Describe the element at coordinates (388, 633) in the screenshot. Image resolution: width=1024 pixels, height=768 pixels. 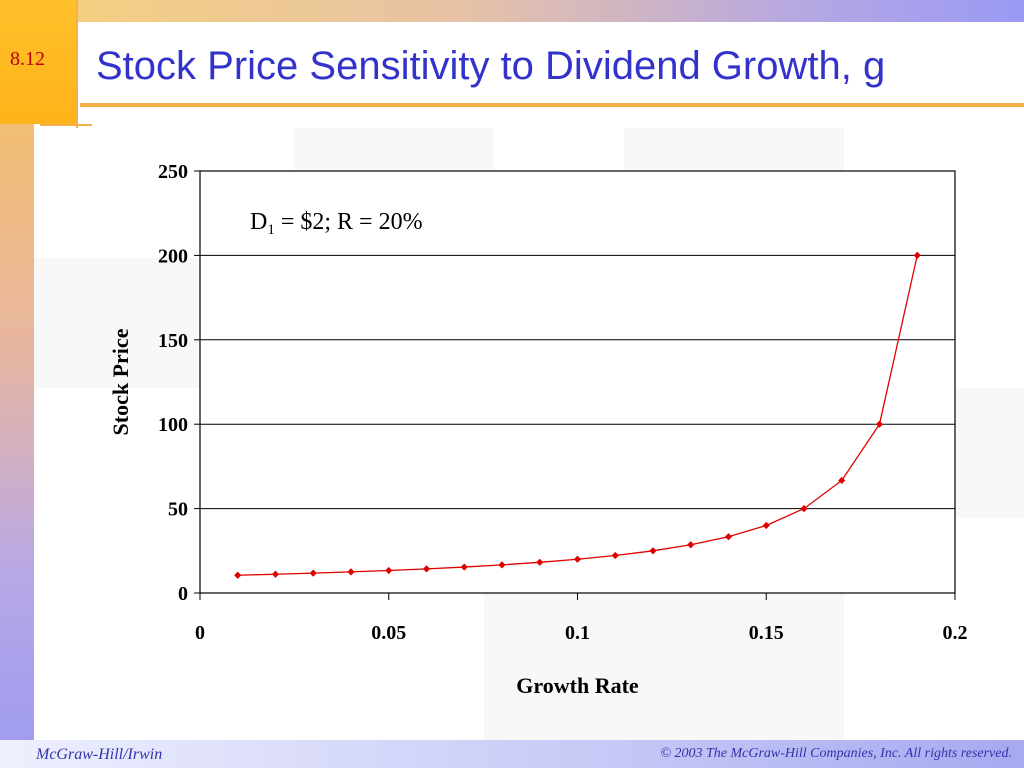
I see `x-tick-label: 0.05` at that location.